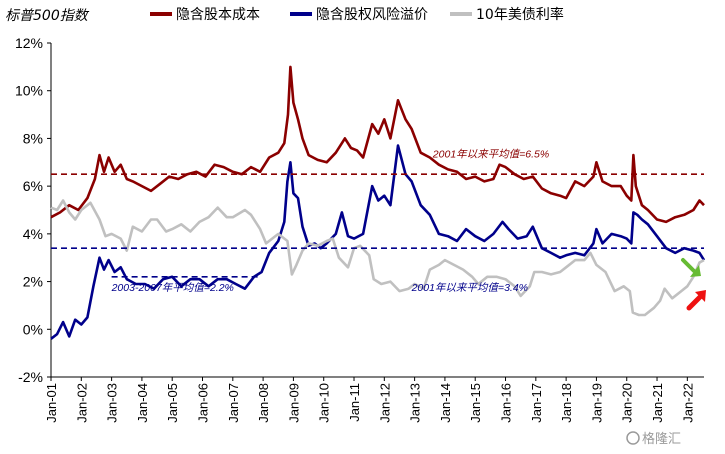 The width and height of the screenshot is (725, 454). What do you see at coordinates (469, 288) in the screenshot?
I see `reference-label: 2001年以来平均值=3.4%` at bounding box center [469, 288].